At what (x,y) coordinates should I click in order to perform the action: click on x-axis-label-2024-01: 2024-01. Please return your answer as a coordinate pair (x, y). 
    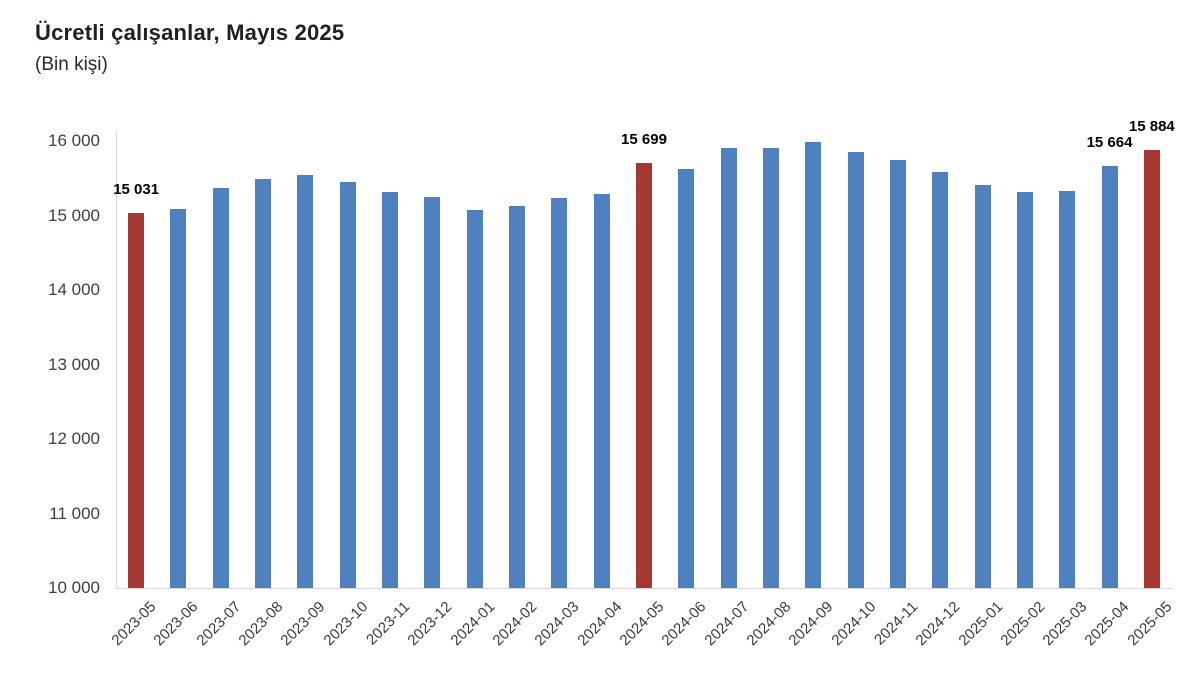
    Looking at the image, I should click on (473, 624).